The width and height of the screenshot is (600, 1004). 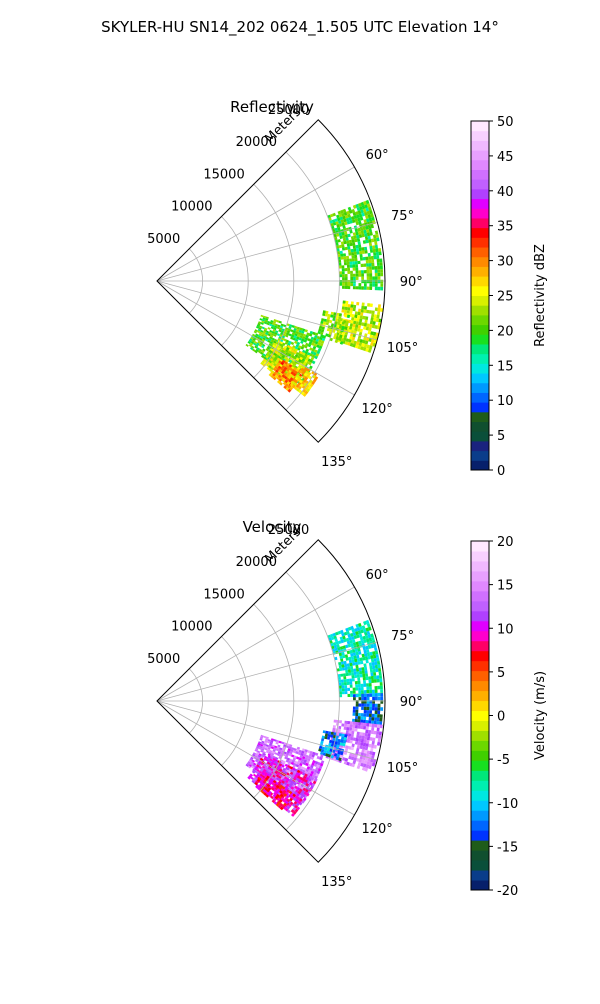 I want to click on range-tick-label: 10000, so click(x=191, y=627).